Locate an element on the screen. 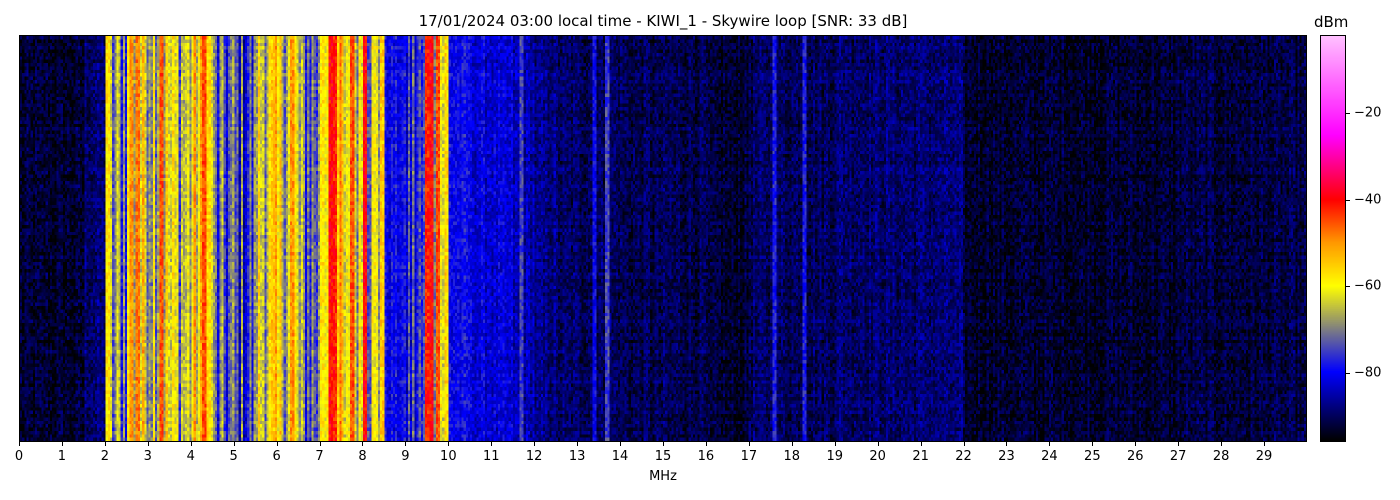 The height and width of the screenshot is (500, 1400). x-tick-label: 27 is located at coordinates (1178, 456).